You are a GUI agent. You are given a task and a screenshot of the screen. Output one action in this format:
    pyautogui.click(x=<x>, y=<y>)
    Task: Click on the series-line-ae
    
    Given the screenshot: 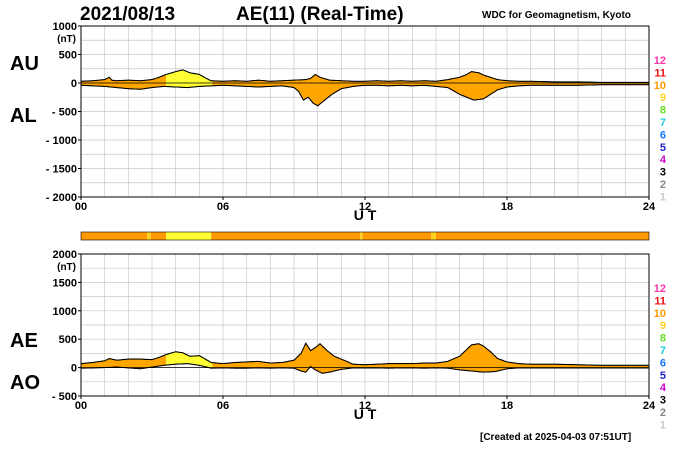 What is the action you would take?
    pyautogui.click(x=364, y=354)
    